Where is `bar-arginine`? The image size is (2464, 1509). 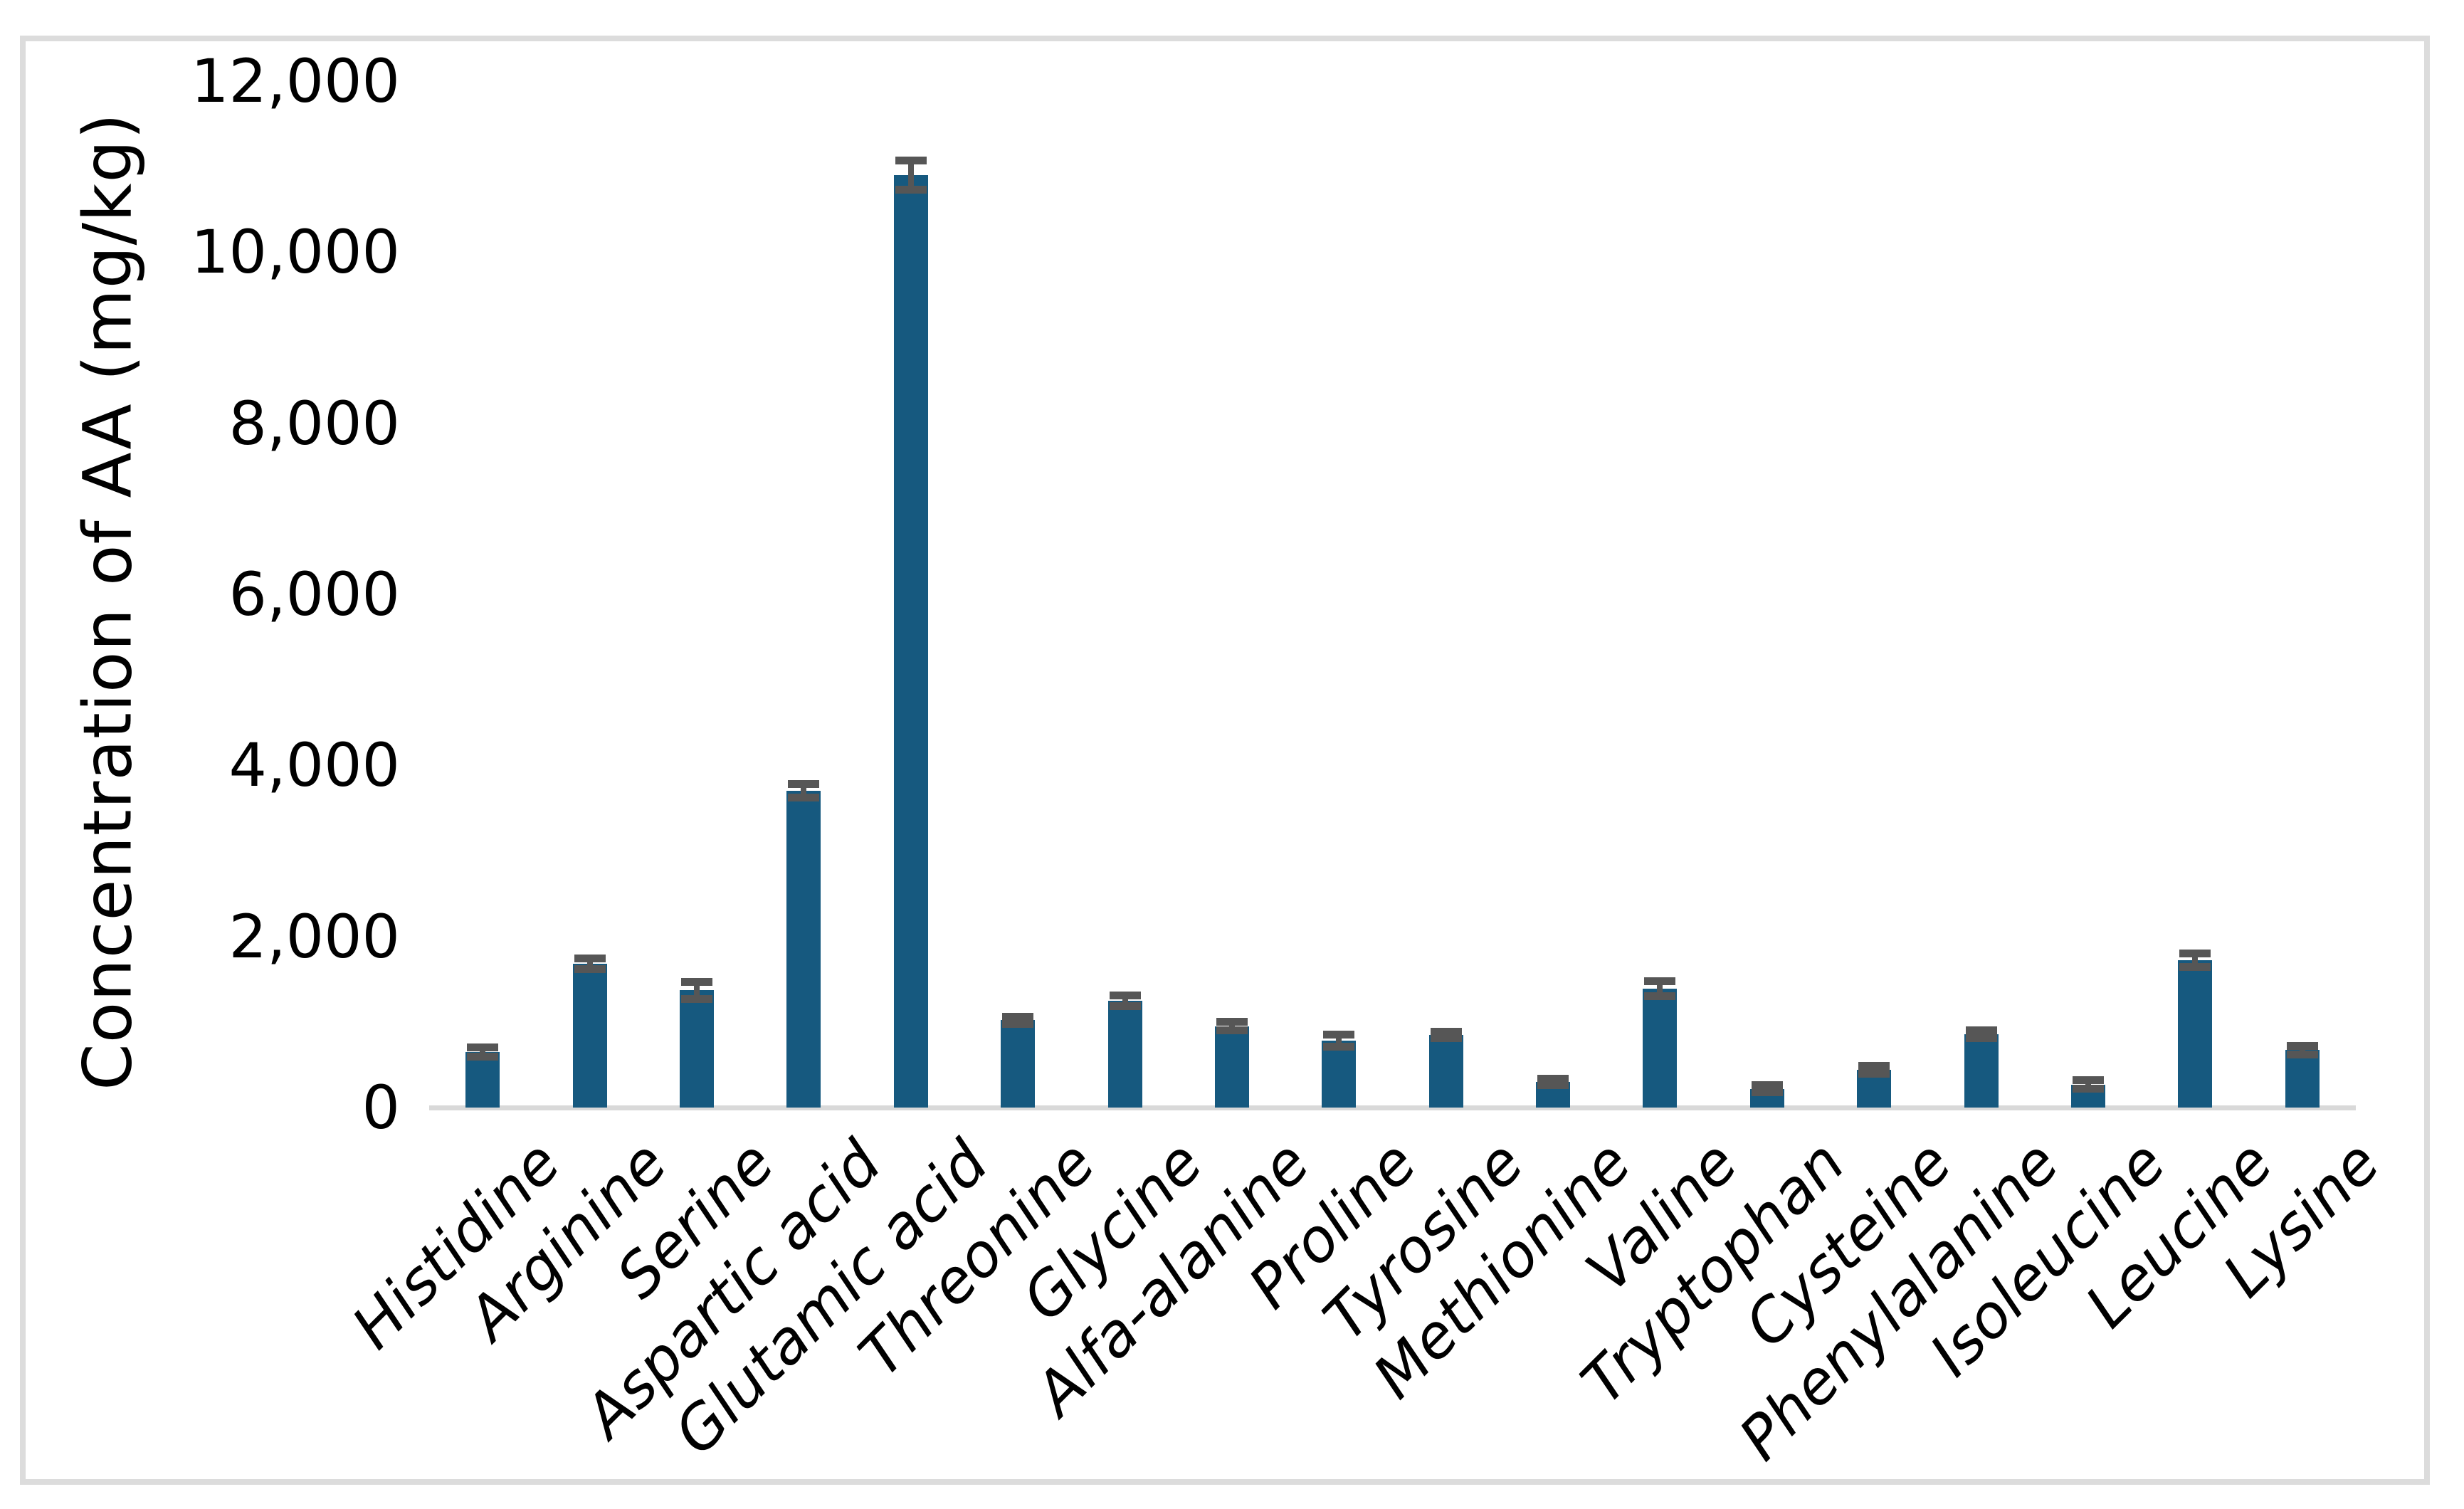
bar-arginine is located at coordinates (589, 1036).